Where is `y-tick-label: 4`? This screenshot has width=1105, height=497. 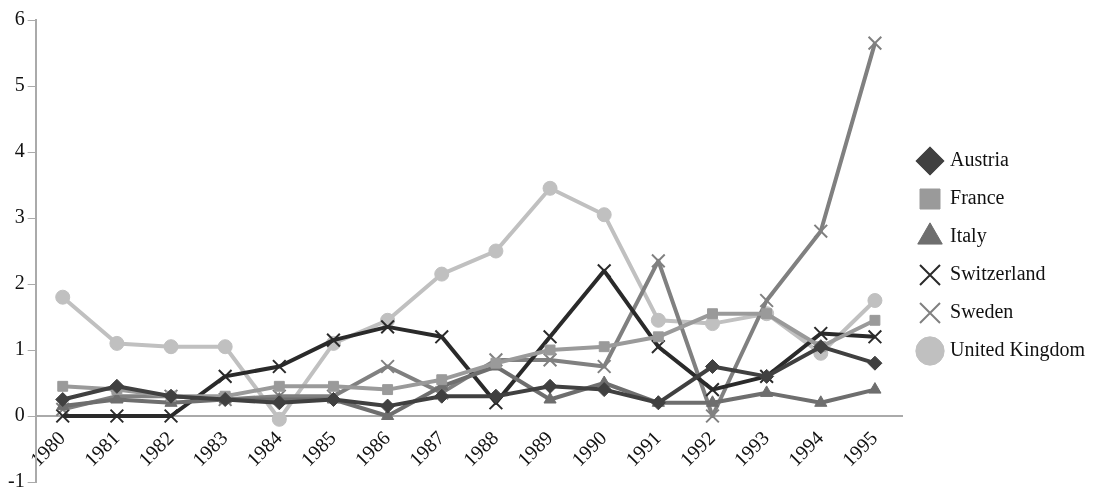
y-tick-label: 4 is located at coordinates (19, 150).